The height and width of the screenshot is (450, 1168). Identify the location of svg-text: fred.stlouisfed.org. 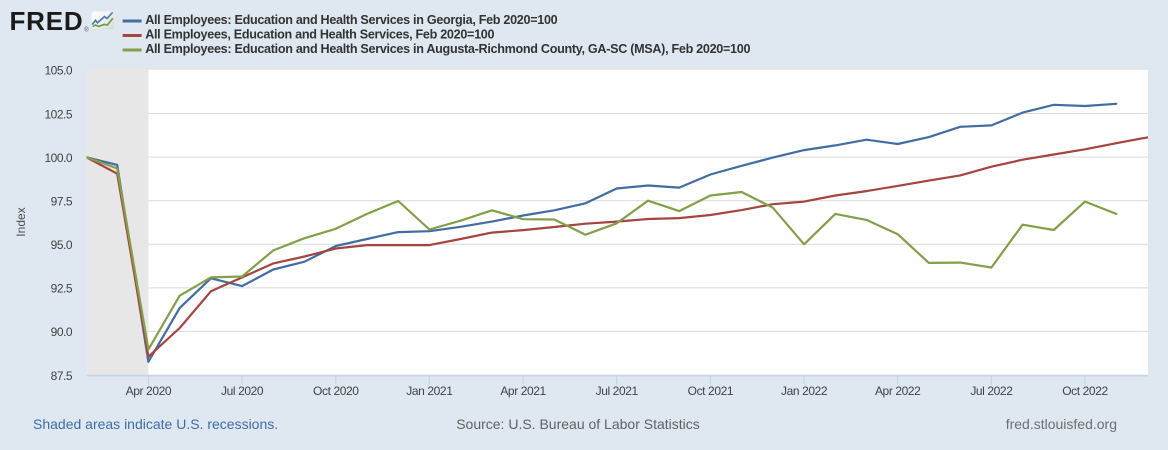
(1061, 424).